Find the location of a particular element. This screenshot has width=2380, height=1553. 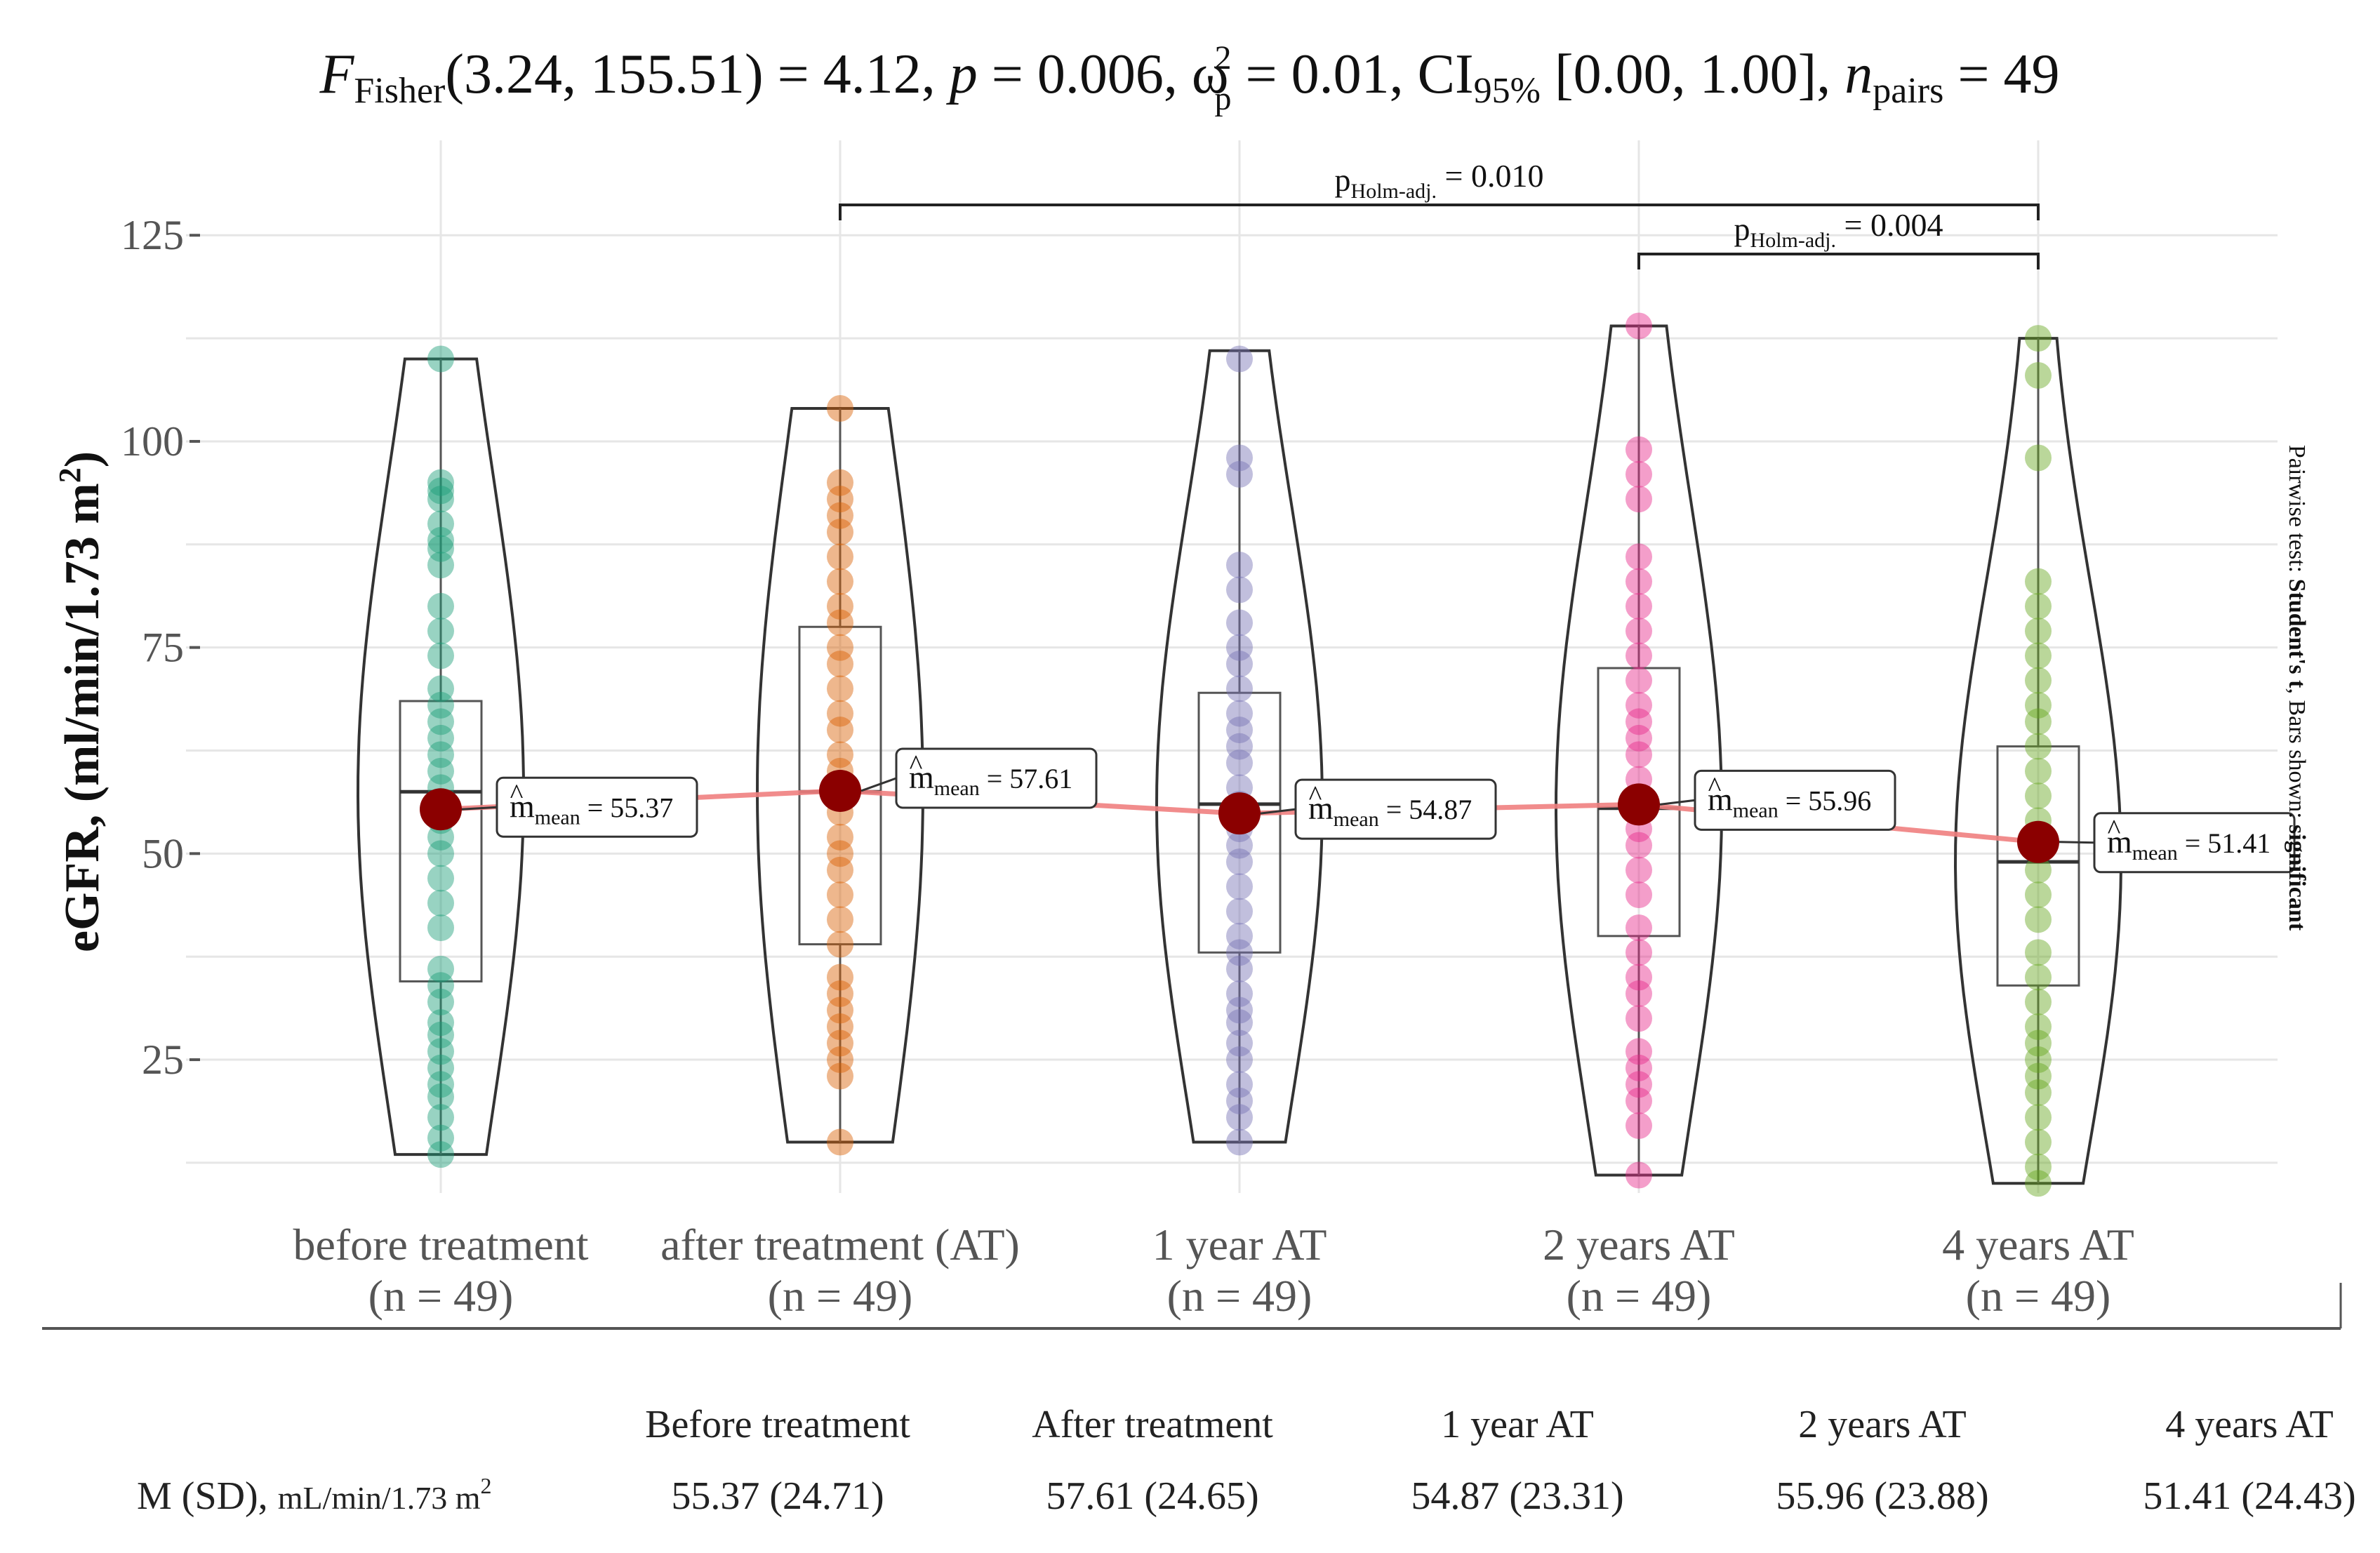

x-count-label-4: (n = 49) is located at coordinates (1639, 1296).